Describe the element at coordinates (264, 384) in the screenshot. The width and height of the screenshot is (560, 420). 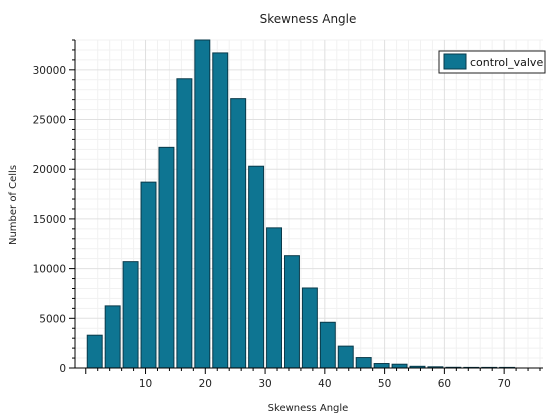
I see `x-tick-label: 30` at that location.